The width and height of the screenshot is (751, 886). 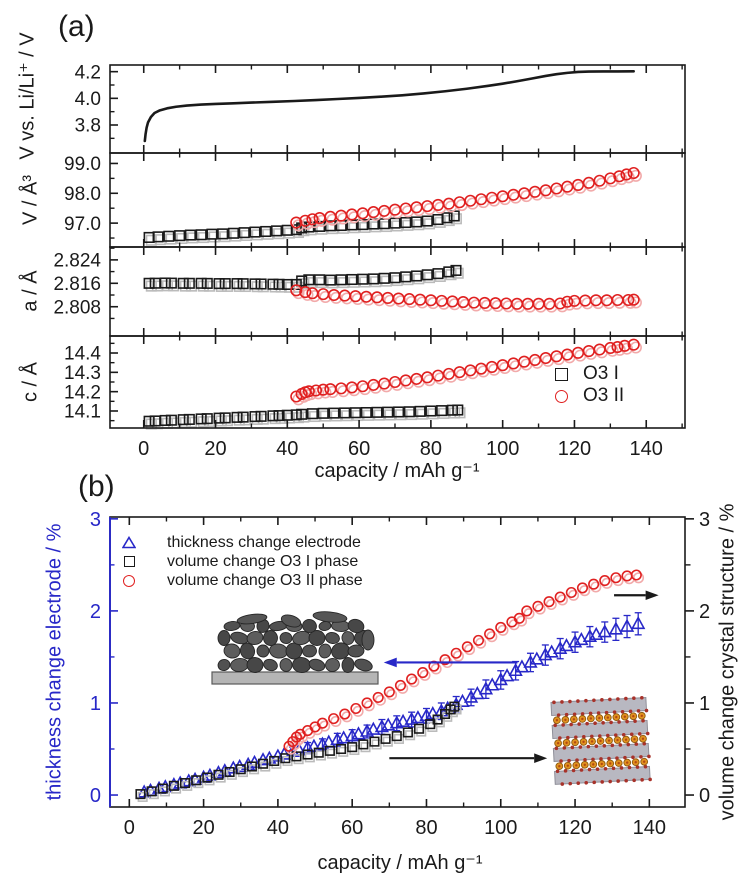 What do you see at coordinates (88, 126) in the screenshot?
I see `svg-text: 3.8` at bounding box center [88, 126].